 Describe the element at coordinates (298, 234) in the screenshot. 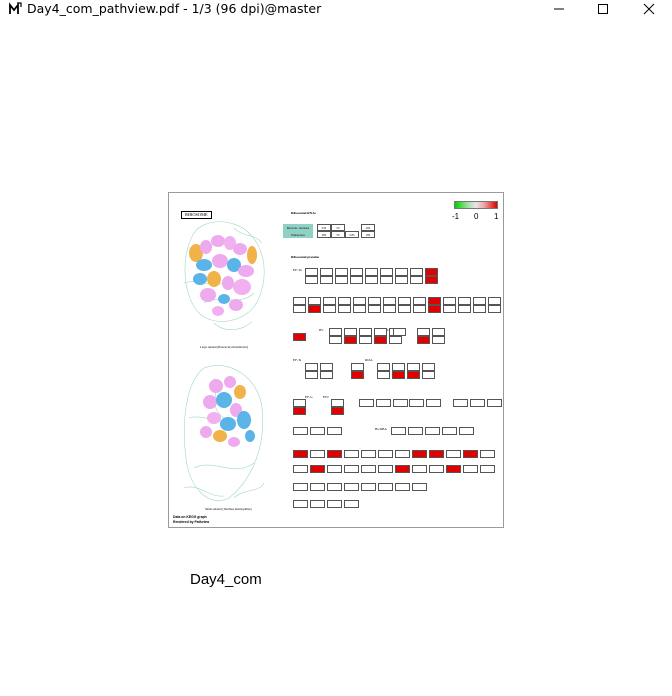

I see `rrna-row-eukaryotes: Eukaryotes` at that location.